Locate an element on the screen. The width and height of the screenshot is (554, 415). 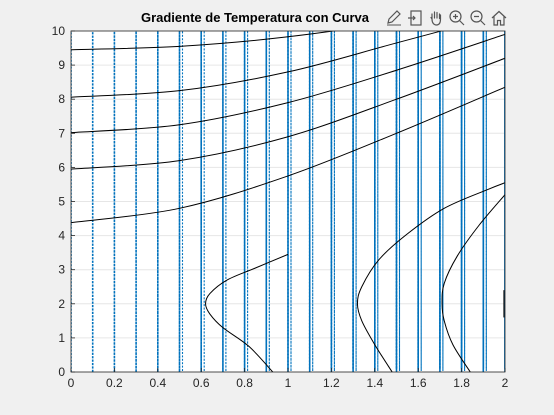
y-tick-label: 5 is located at coordinates (61, 202).